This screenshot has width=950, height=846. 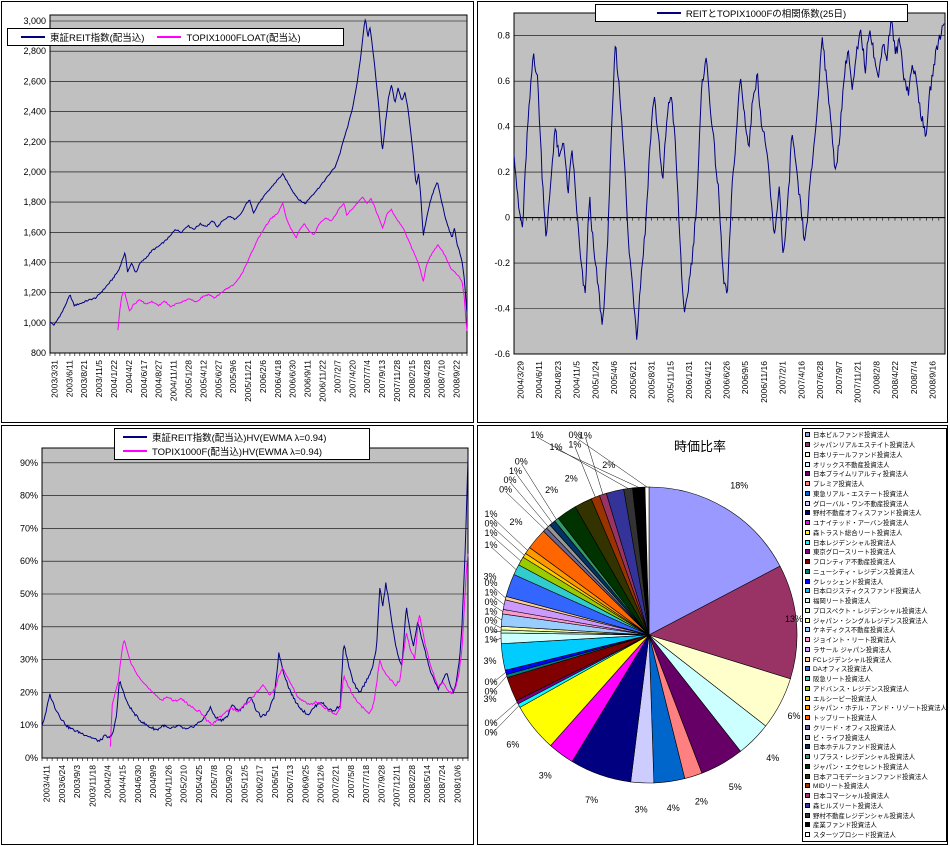 What do you see at coordinates (174, 381) in the screenshot?
I see `svg-text: 2004/11/11` at bounding box center [174, 381].